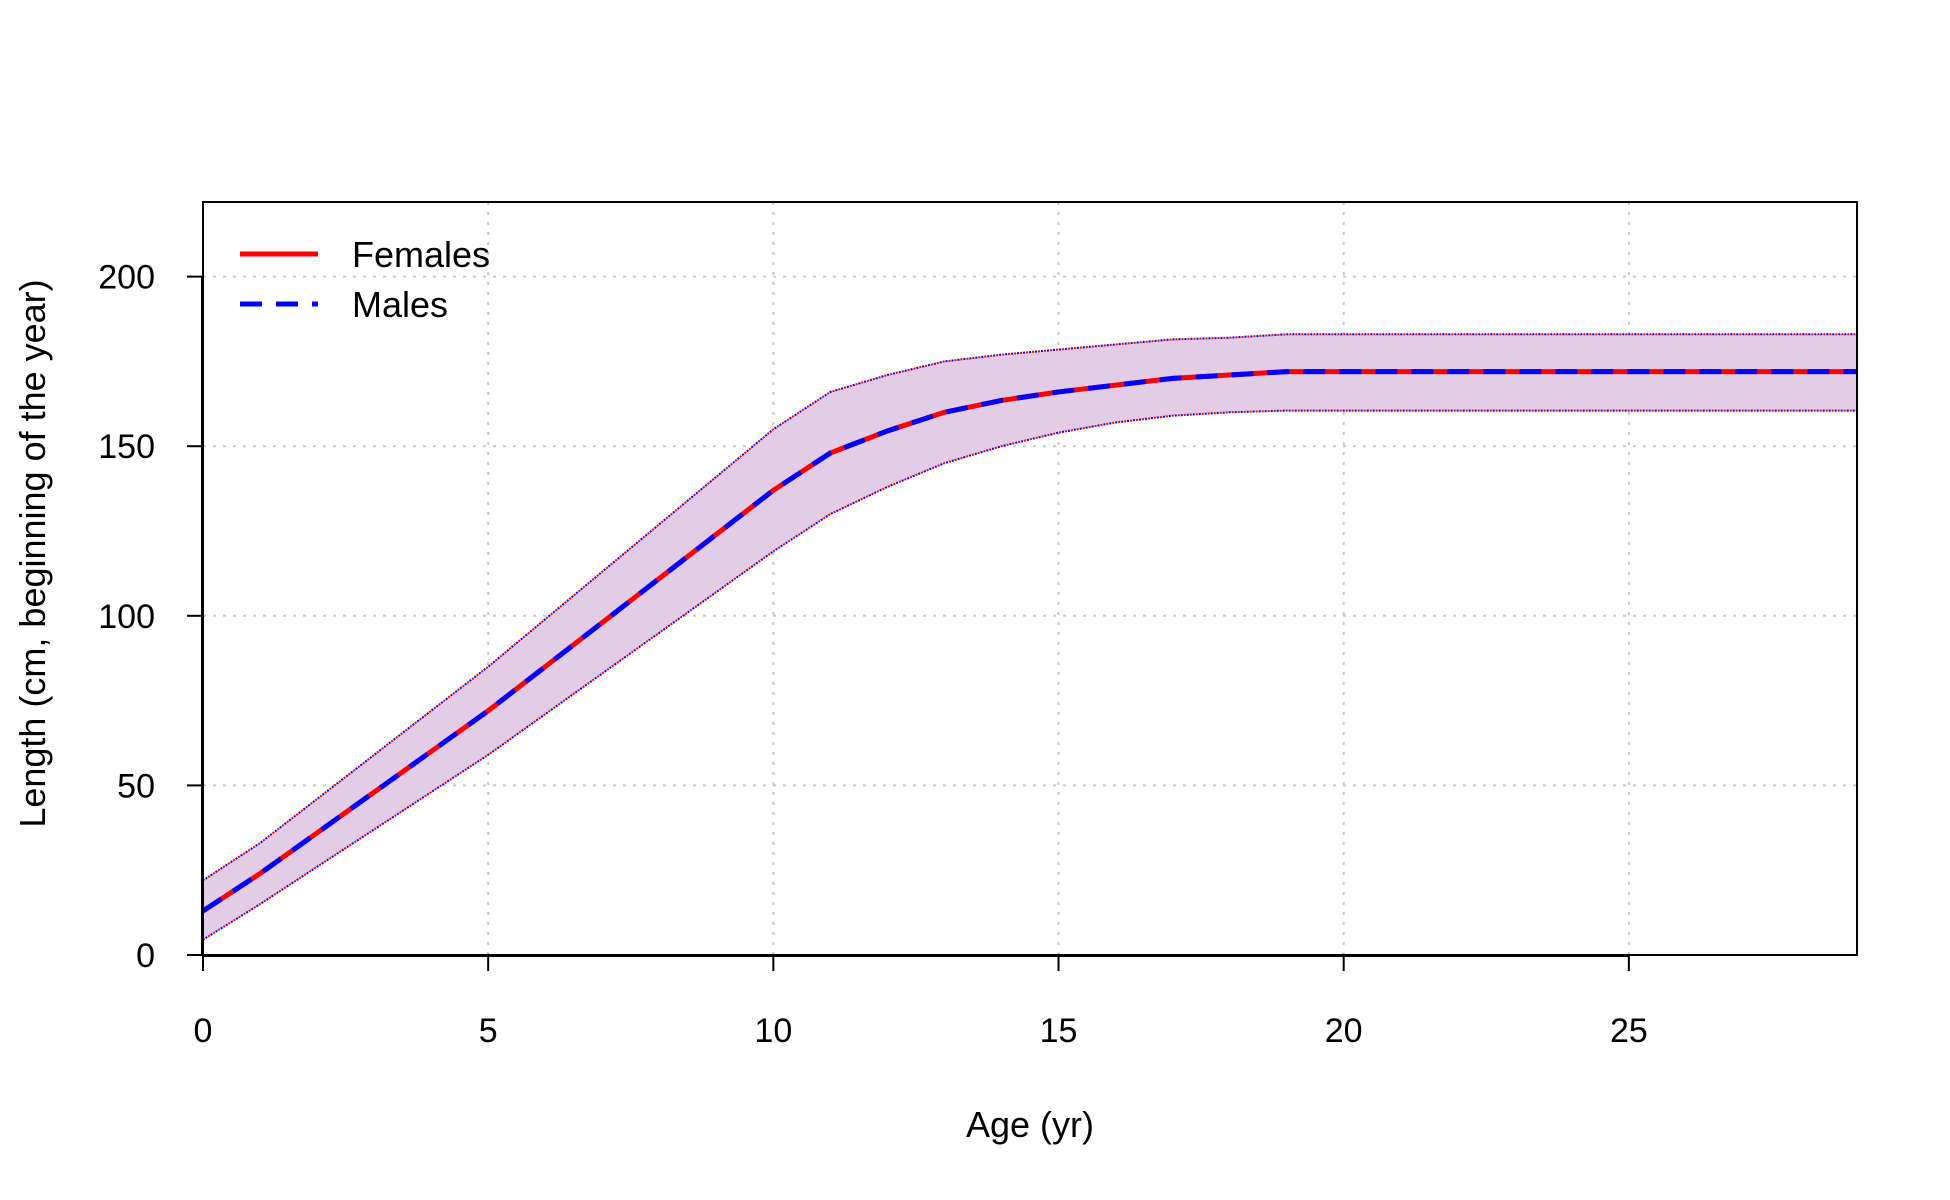  Describe the element at coordinates (126, 278) in the screenshot. I see `y-tick-label: 200` at that location.